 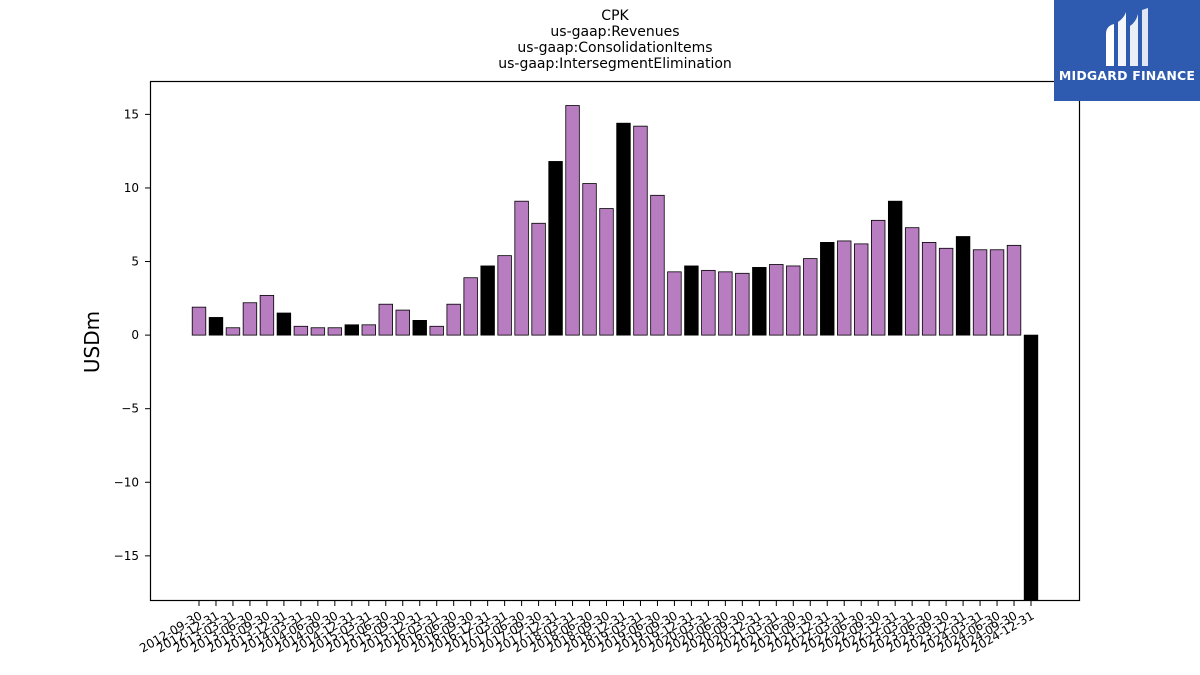 I want to click on y-tick-label: 5, so click(x=135, y=262).